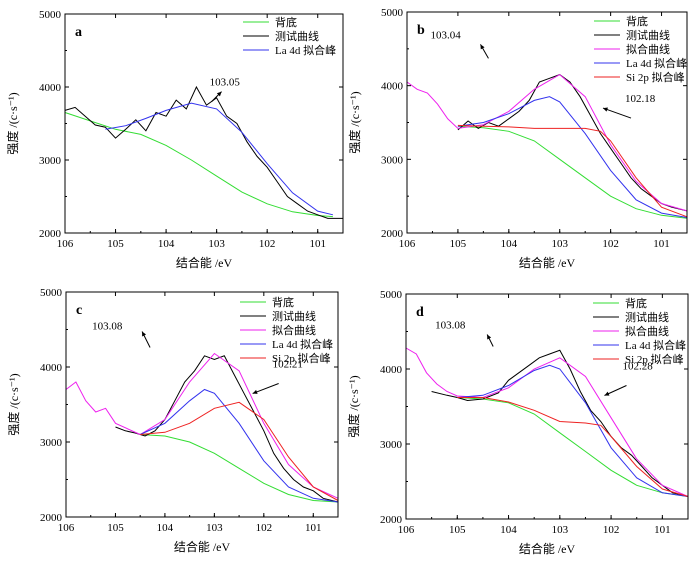 The image size is (700, 566). I want to click on panel-label: d, so click(420, 312).